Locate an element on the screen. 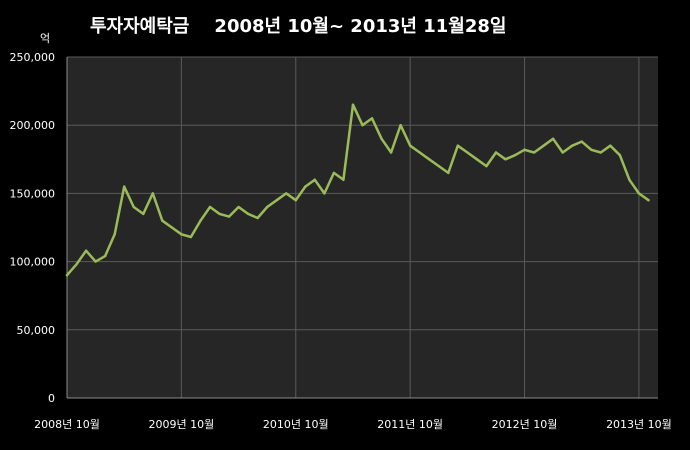 The width and height of the screenshot is (690, 450). y-tick-label: 0 is located at coordinates (51, 398).